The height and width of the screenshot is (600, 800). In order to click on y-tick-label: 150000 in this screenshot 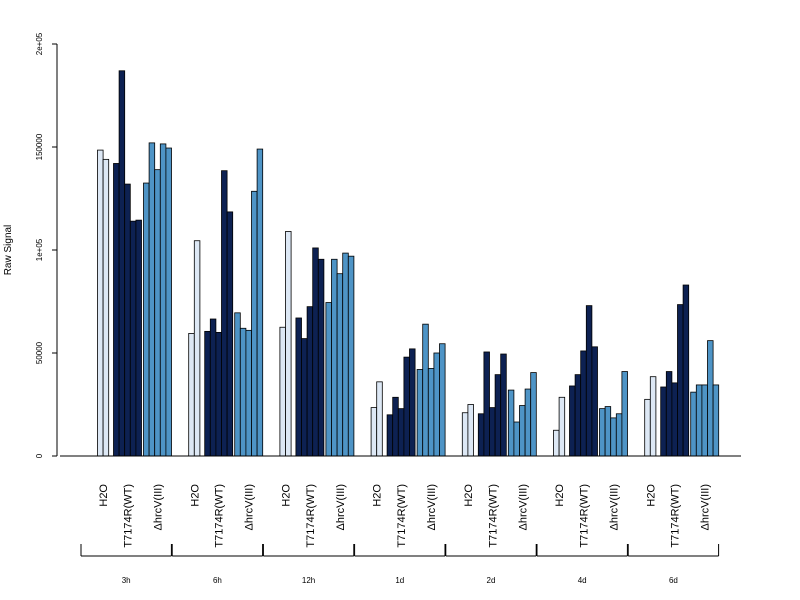, I will do `click(39, 146)`.